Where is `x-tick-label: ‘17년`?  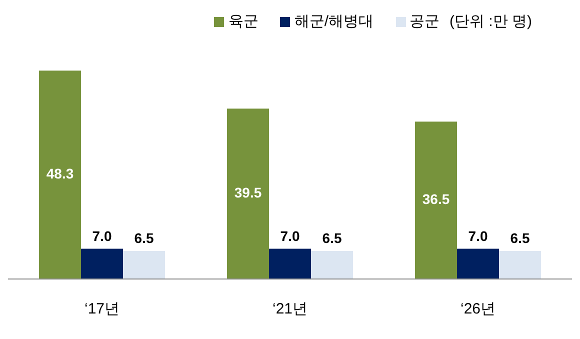
x-tick-label: ‘17년 is located at coordinates (102, 309).